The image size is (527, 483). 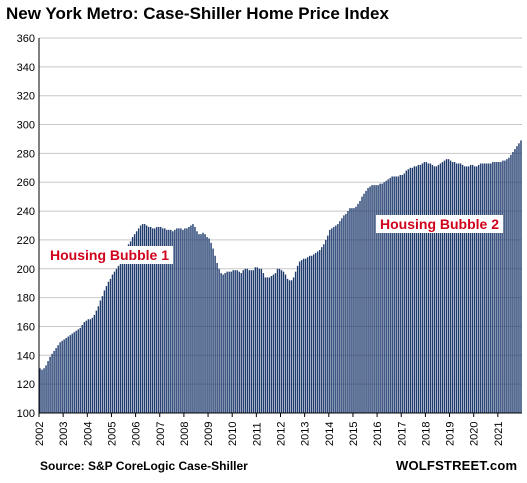 What do you see at coordinates (26, 299) in the screenshot?
I see `y-tick-label: 180` at bounding box center [26, 299].